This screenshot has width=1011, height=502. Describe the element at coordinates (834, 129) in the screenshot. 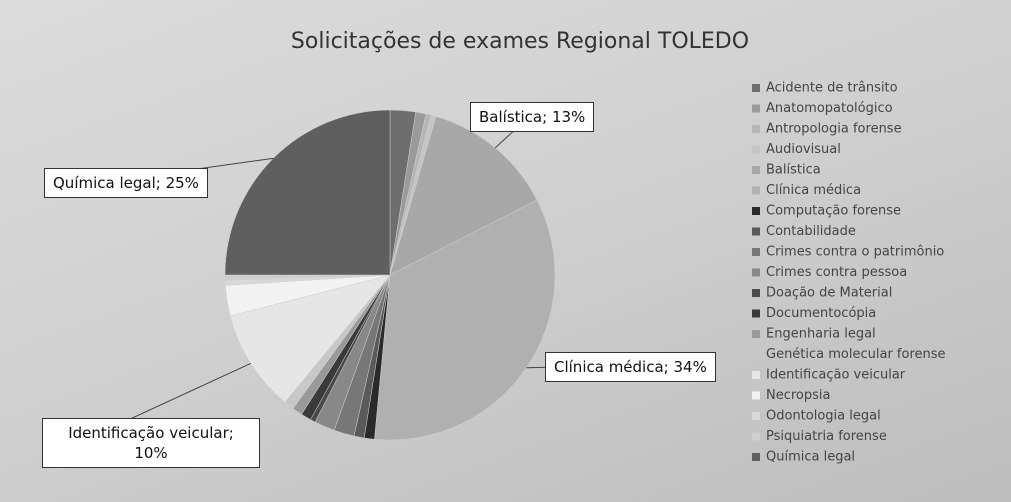

I see `legend-label: Antropologia forense` at that location.